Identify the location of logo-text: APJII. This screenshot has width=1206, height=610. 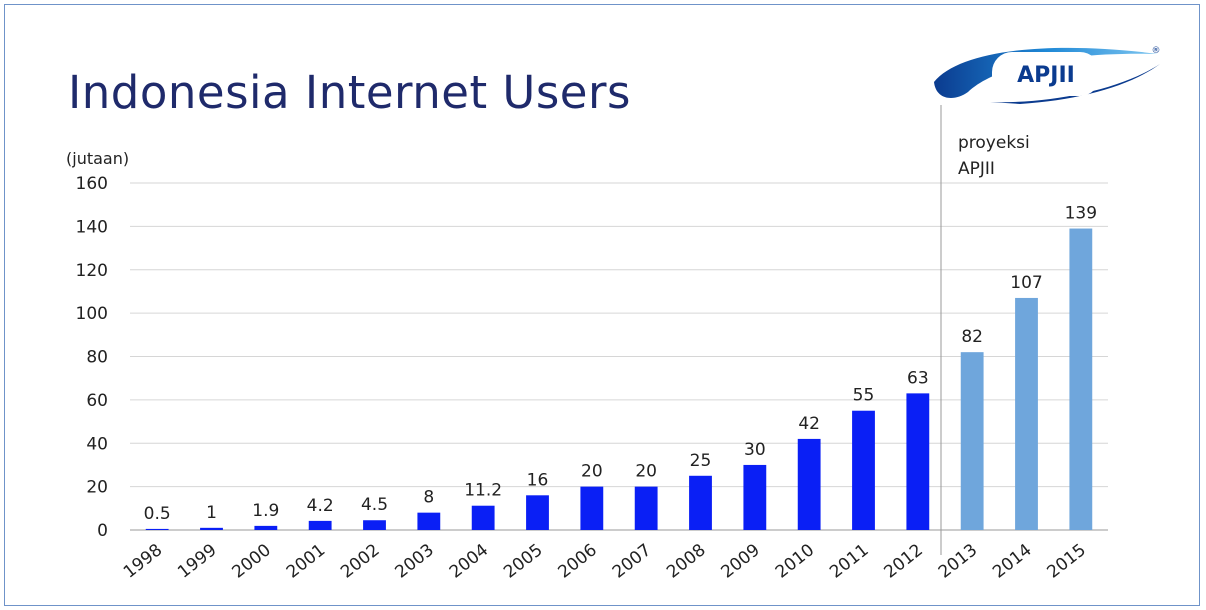
(1046, 75).